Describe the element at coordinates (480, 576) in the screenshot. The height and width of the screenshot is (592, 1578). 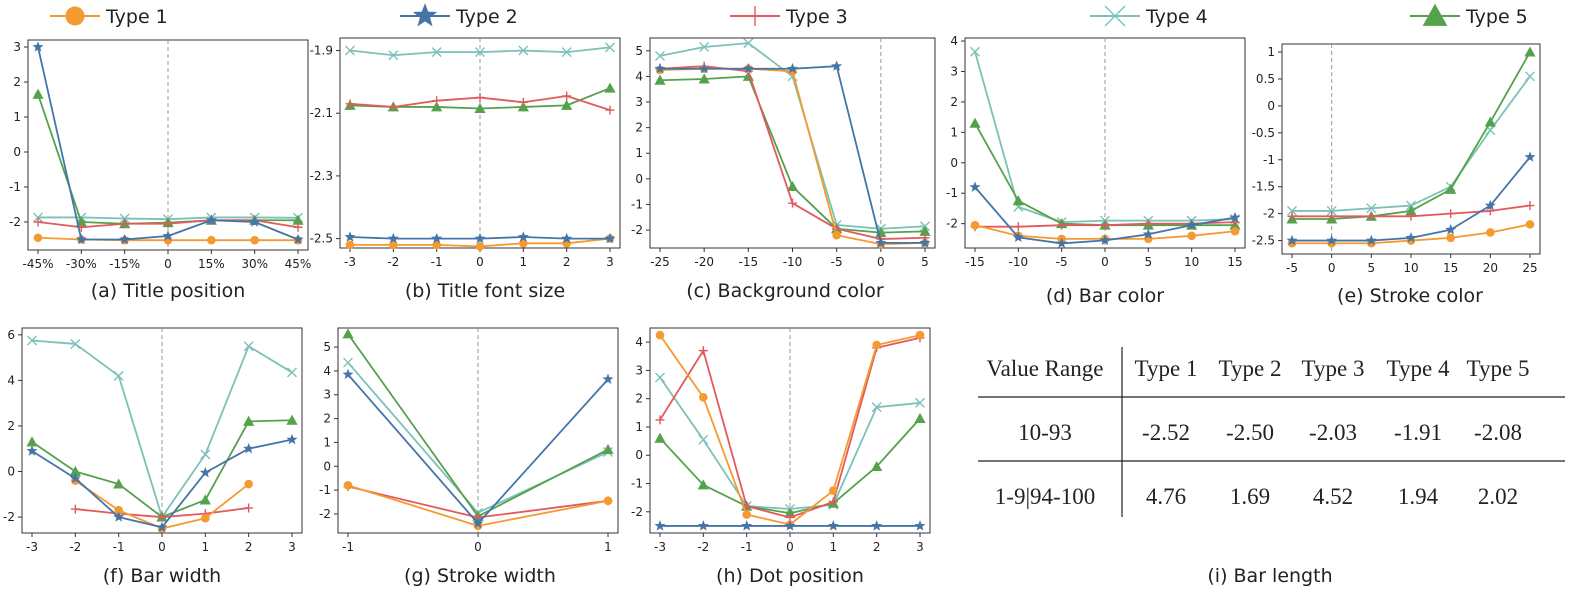
I see `panel-caption: (g) Stroke width` at that location.